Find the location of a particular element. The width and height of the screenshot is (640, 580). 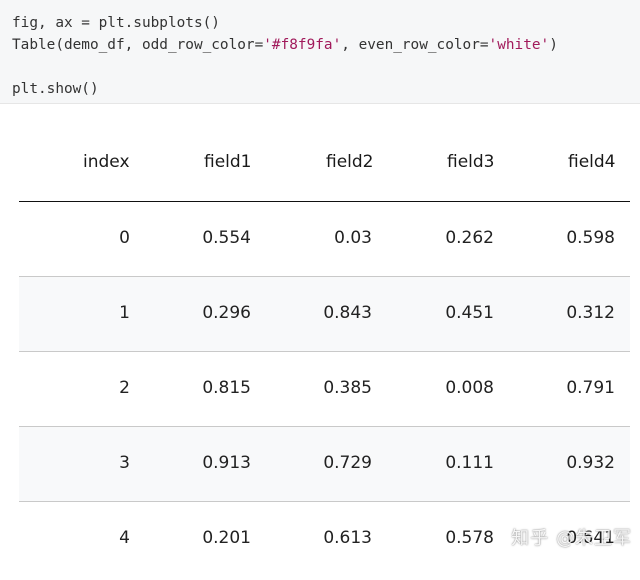

table-cell-field3: 0.008 is located at coordinates (469, 388).